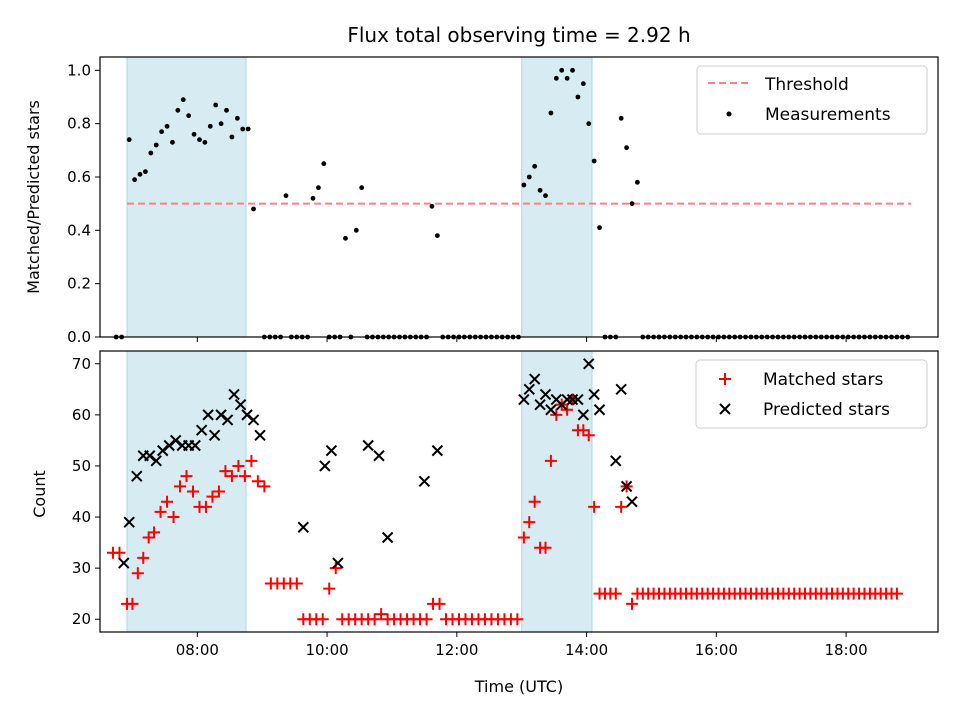  I want to click on legend-predicted-label: Predicted stars, so click(826, 410).